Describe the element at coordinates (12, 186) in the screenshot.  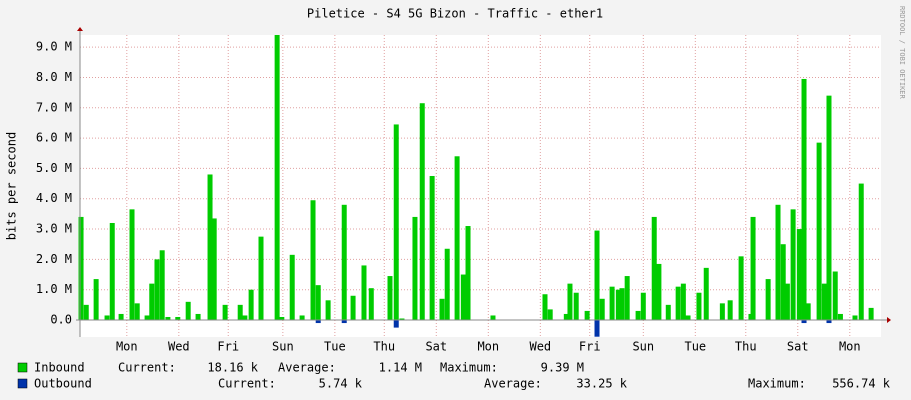
I see `y-axis-label: bits per second` at that location.